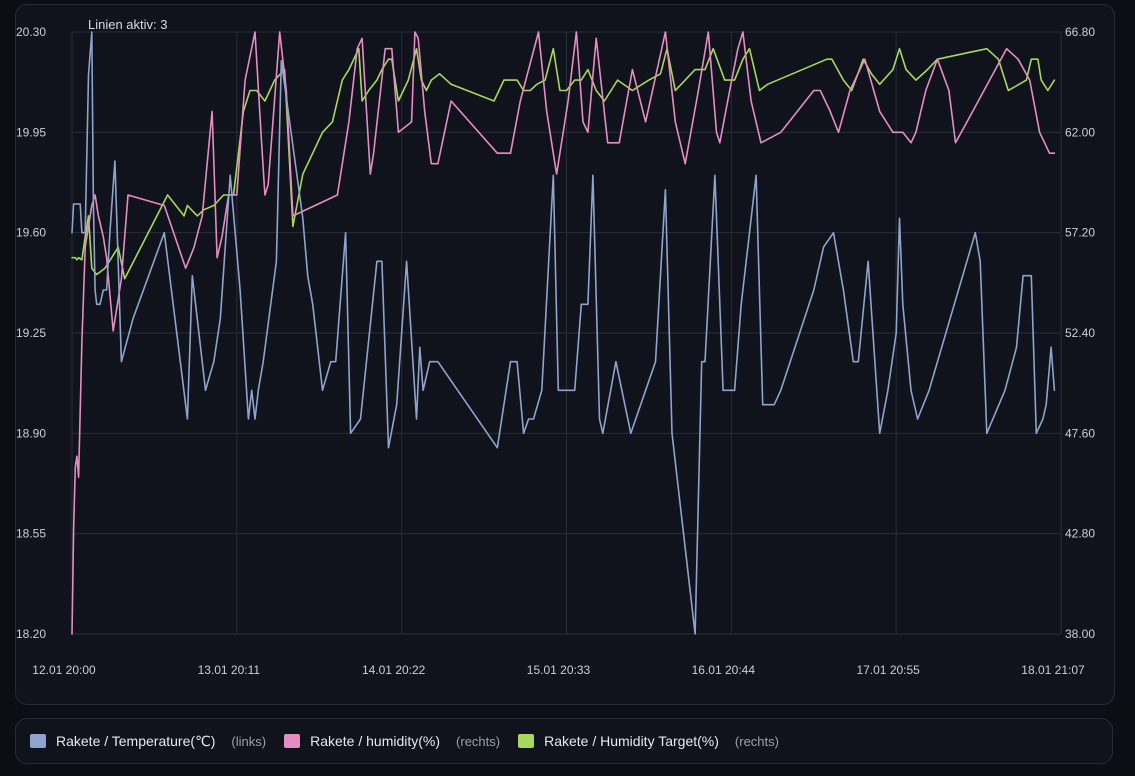  I want to click on right-tick-label: 47.60, so click(1080, 433).